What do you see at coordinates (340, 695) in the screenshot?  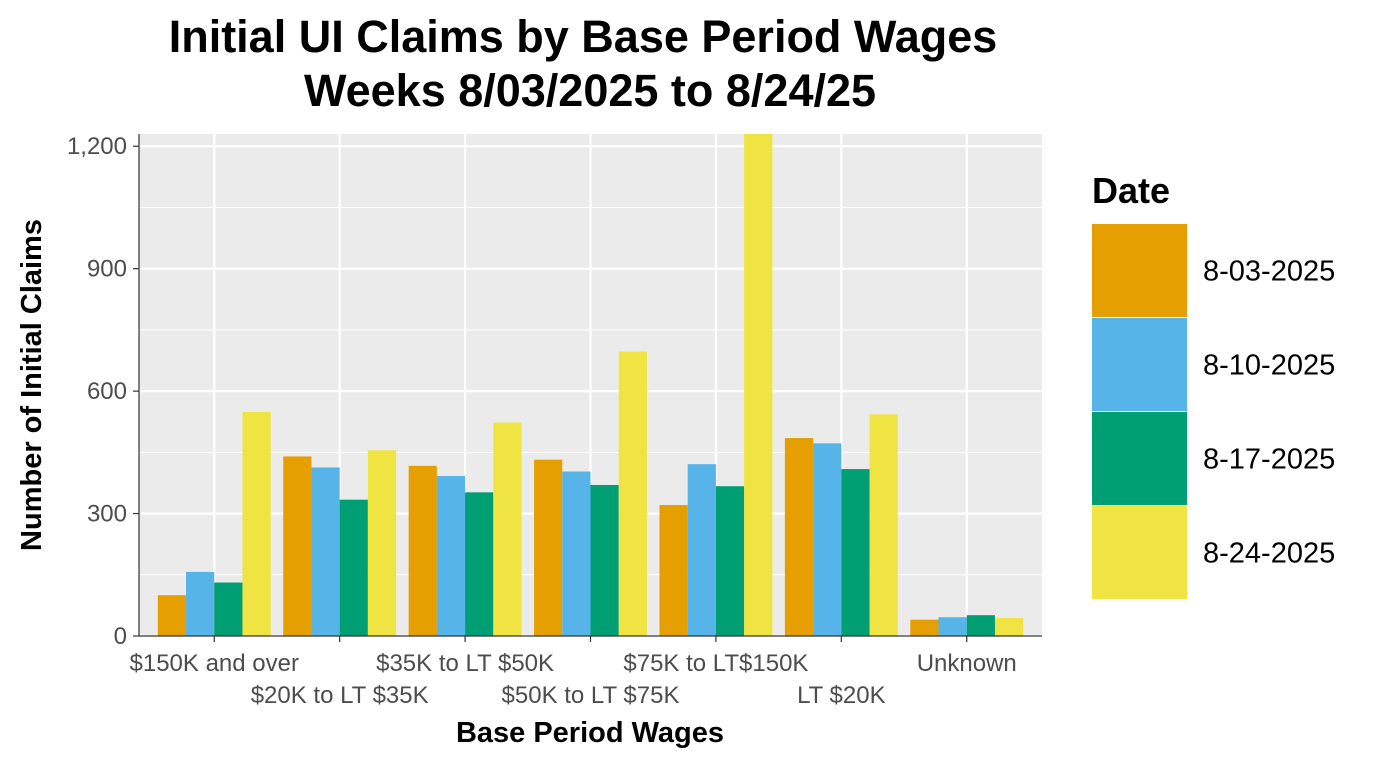 I see `x-tick-label: $20K to LT $35K` at bounding box center [340, 695].